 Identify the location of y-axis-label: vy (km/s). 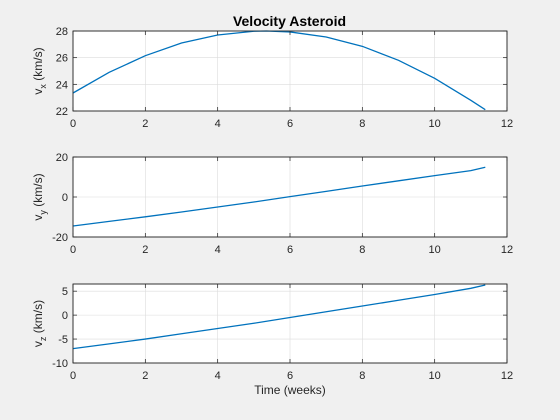
(39, 196).